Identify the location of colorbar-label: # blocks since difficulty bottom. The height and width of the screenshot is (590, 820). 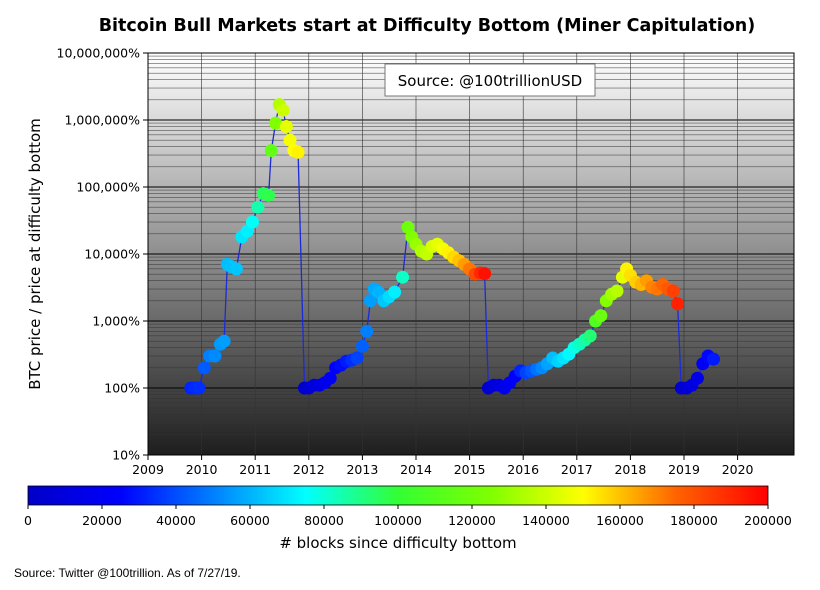
(397, 543).